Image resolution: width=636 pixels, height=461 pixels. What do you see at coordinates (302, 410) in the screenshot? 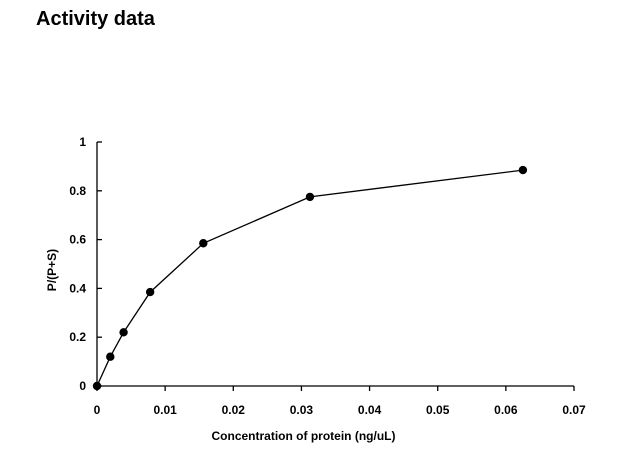
I see `x-tick-label: 0.03` at bounding box center [302, 410].